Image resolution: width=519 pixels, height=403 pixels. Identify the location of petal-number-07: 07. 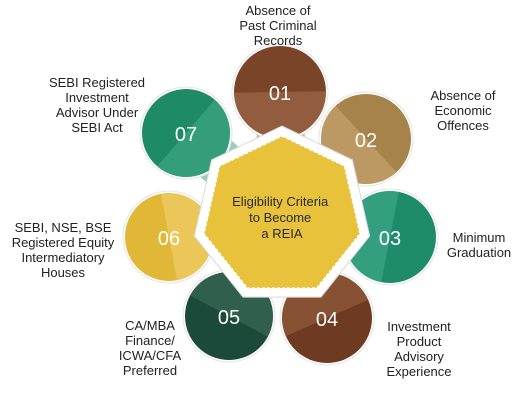
(186, 135).